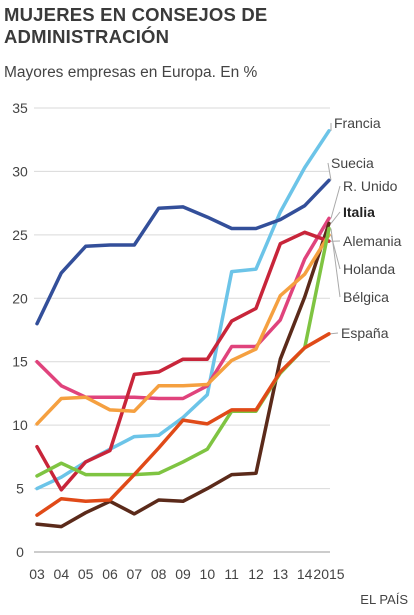 The image size is (414, 615). What do you see at coordinates (208, 574) in the screenshot?
I see `x-tick-label: 10` at bounding box center [208, 574].